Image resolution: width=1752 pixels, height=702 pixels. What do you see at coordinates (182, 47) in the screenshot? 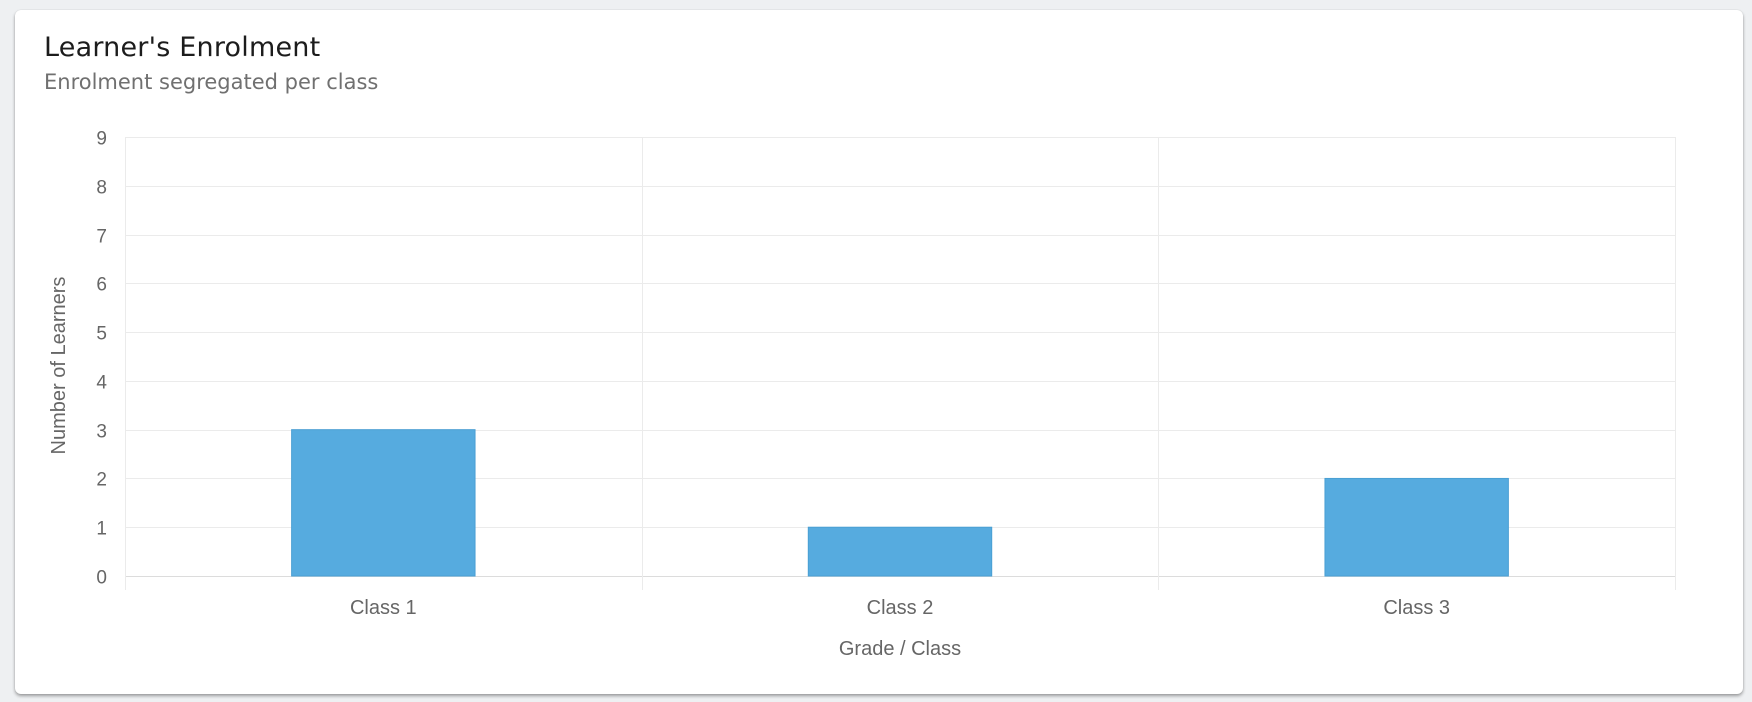
I see `card-title: Learner's Enrolment` at bounding box center [182, 47].